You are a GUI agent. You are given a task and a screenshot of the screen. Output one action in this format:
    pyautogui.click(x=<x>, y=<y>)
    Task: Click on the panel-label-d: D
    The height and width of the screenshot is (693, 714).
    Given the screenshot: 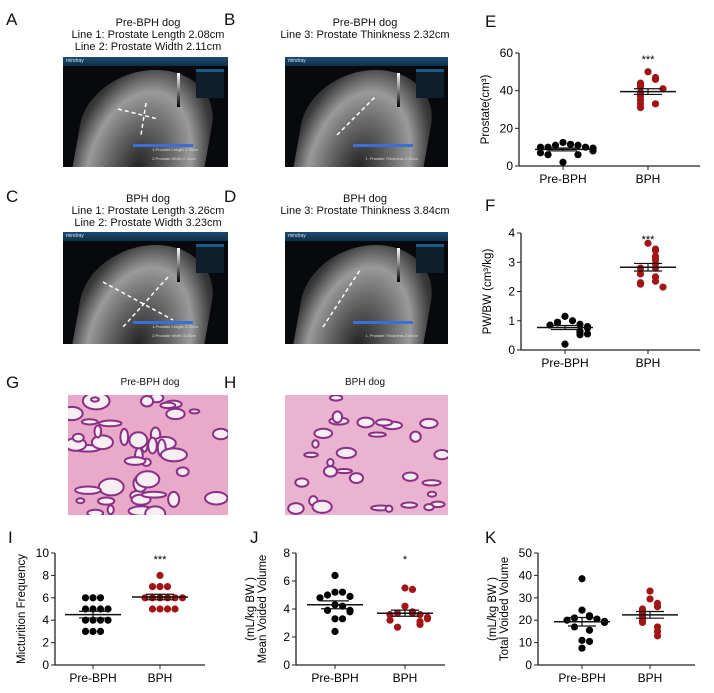 What is the action you would take?
    pyautogui.click(x=230, y=196)
    